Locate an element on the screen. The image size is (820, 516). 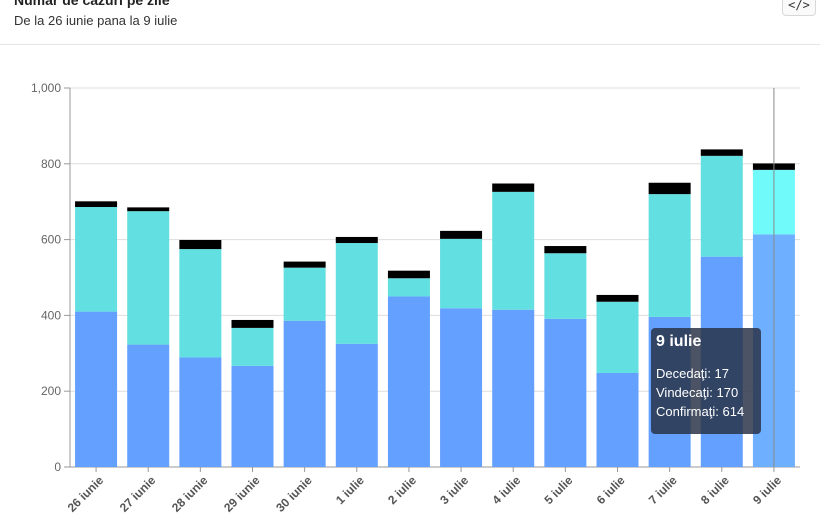
tooltip-row-confirmed: Confirmaţi: 614 is located at coordinates (700, 411).